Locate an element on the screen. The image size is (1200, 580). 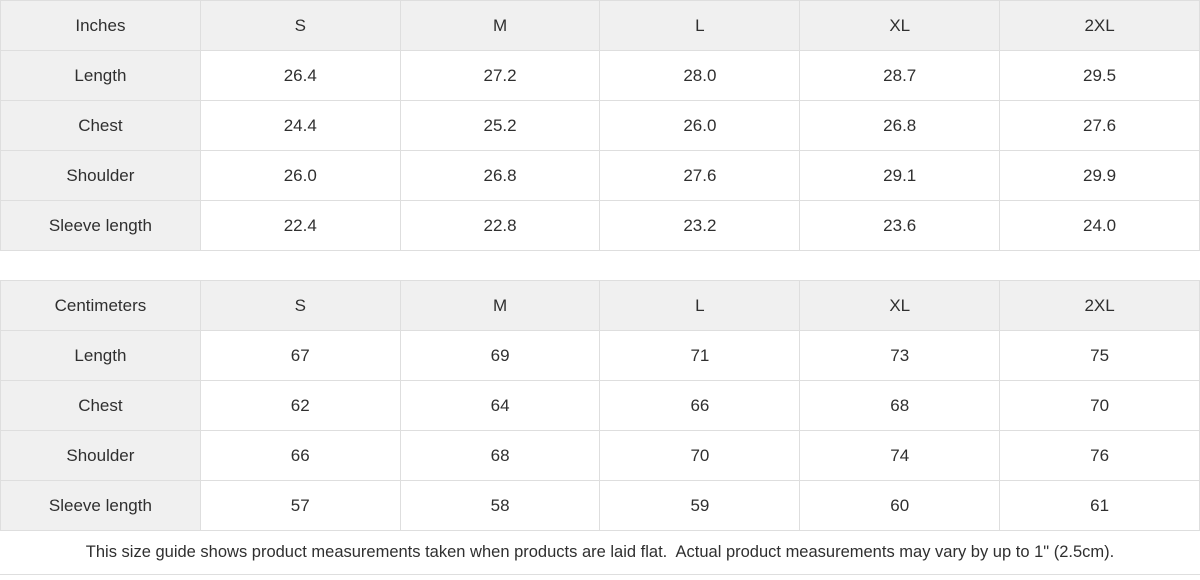
header-row: Centimeters S M L XL 2XL is located at coordinates (600, 305).